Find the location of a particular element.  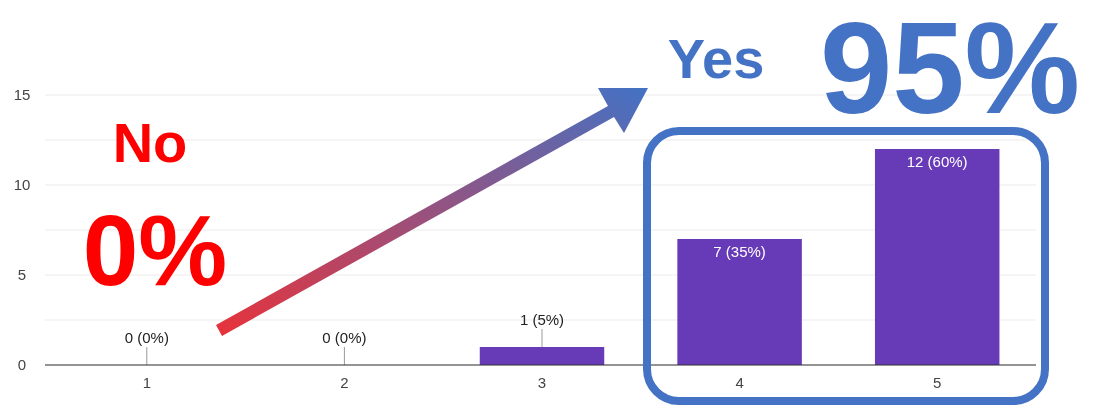

y-tick-label: 5 is located at coordinates (22, 274).